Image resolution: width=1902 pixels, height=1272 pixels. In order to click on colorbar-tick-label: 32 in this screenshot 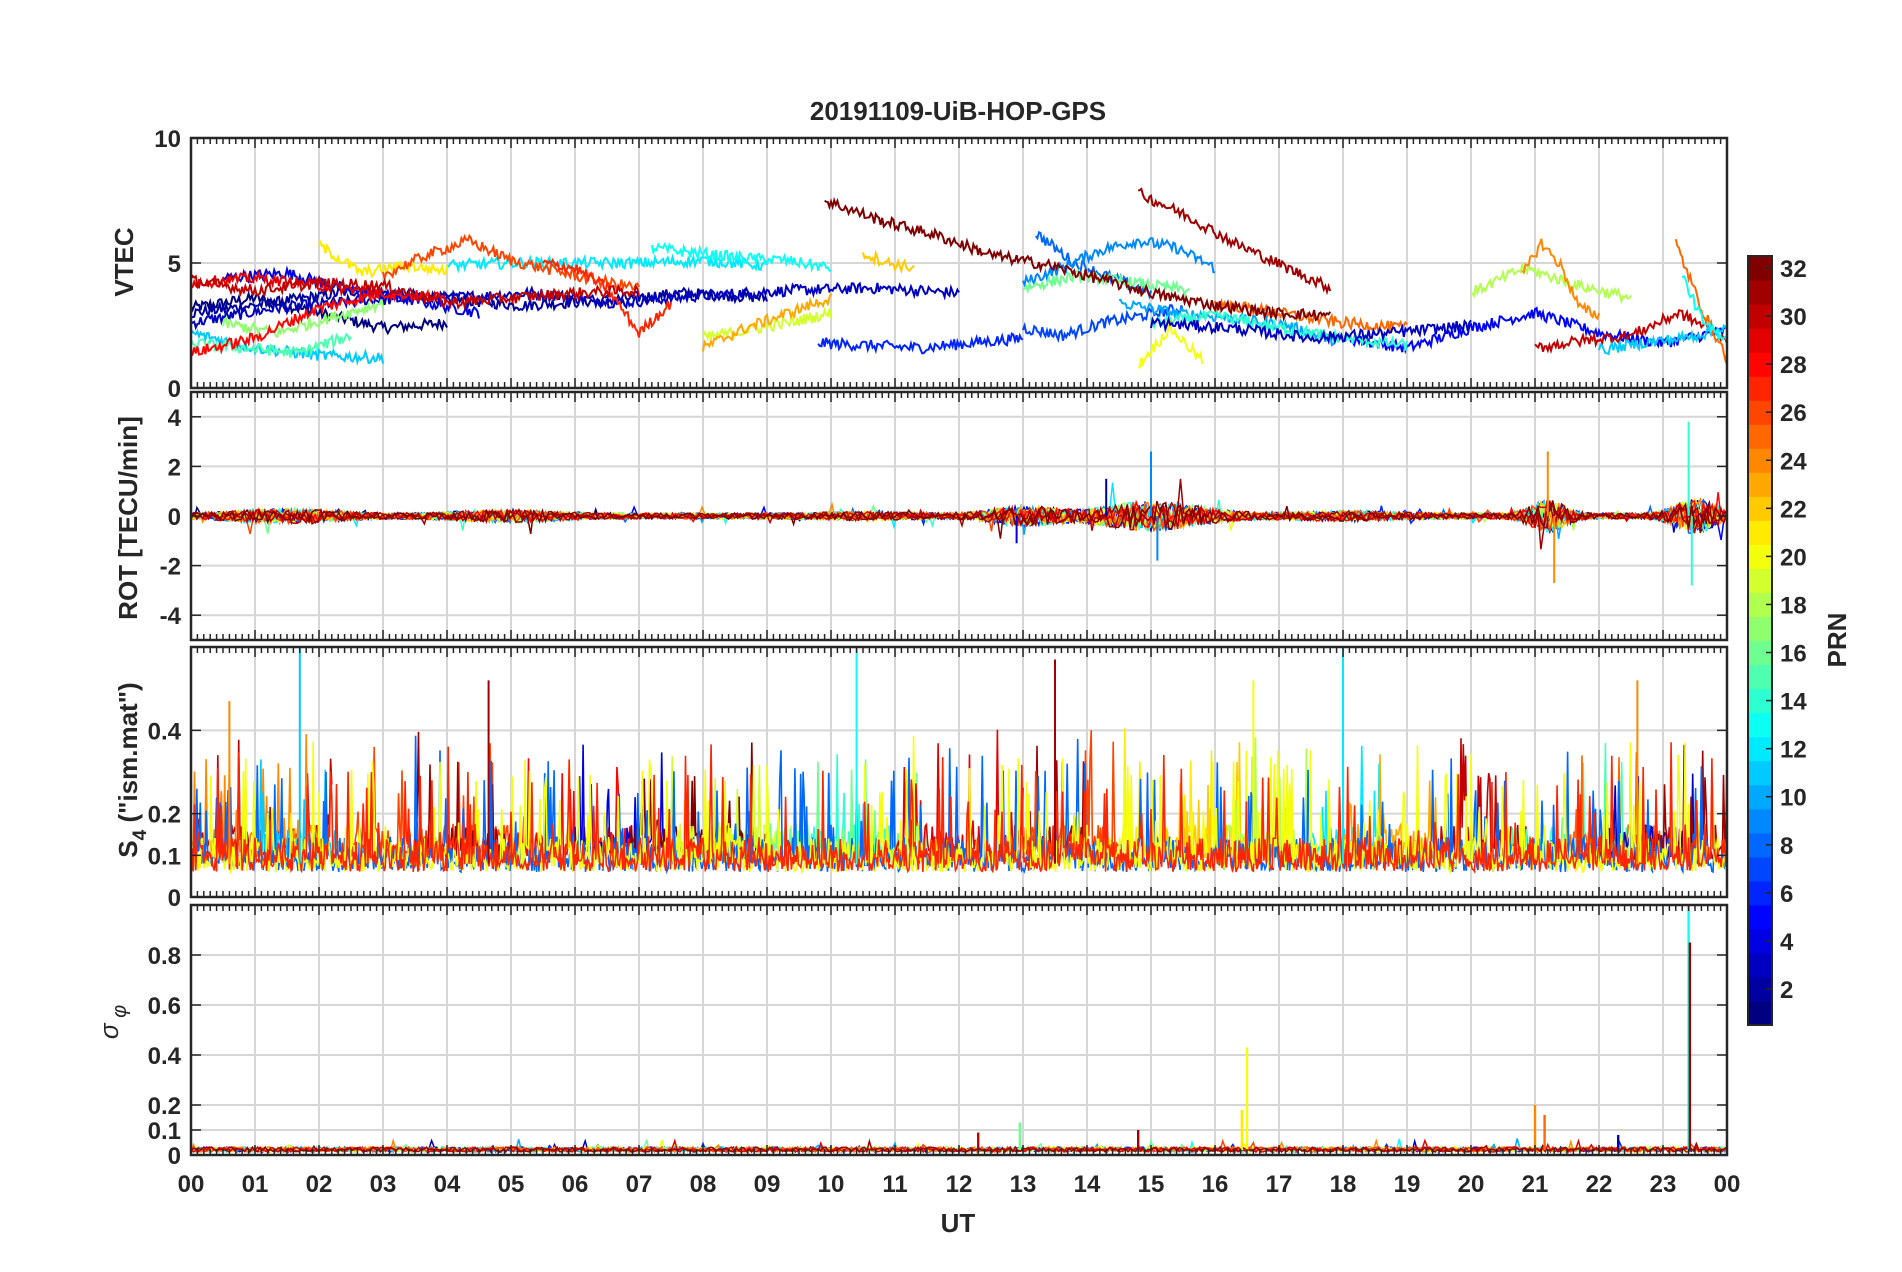, I will do `click(1793, 269)`.